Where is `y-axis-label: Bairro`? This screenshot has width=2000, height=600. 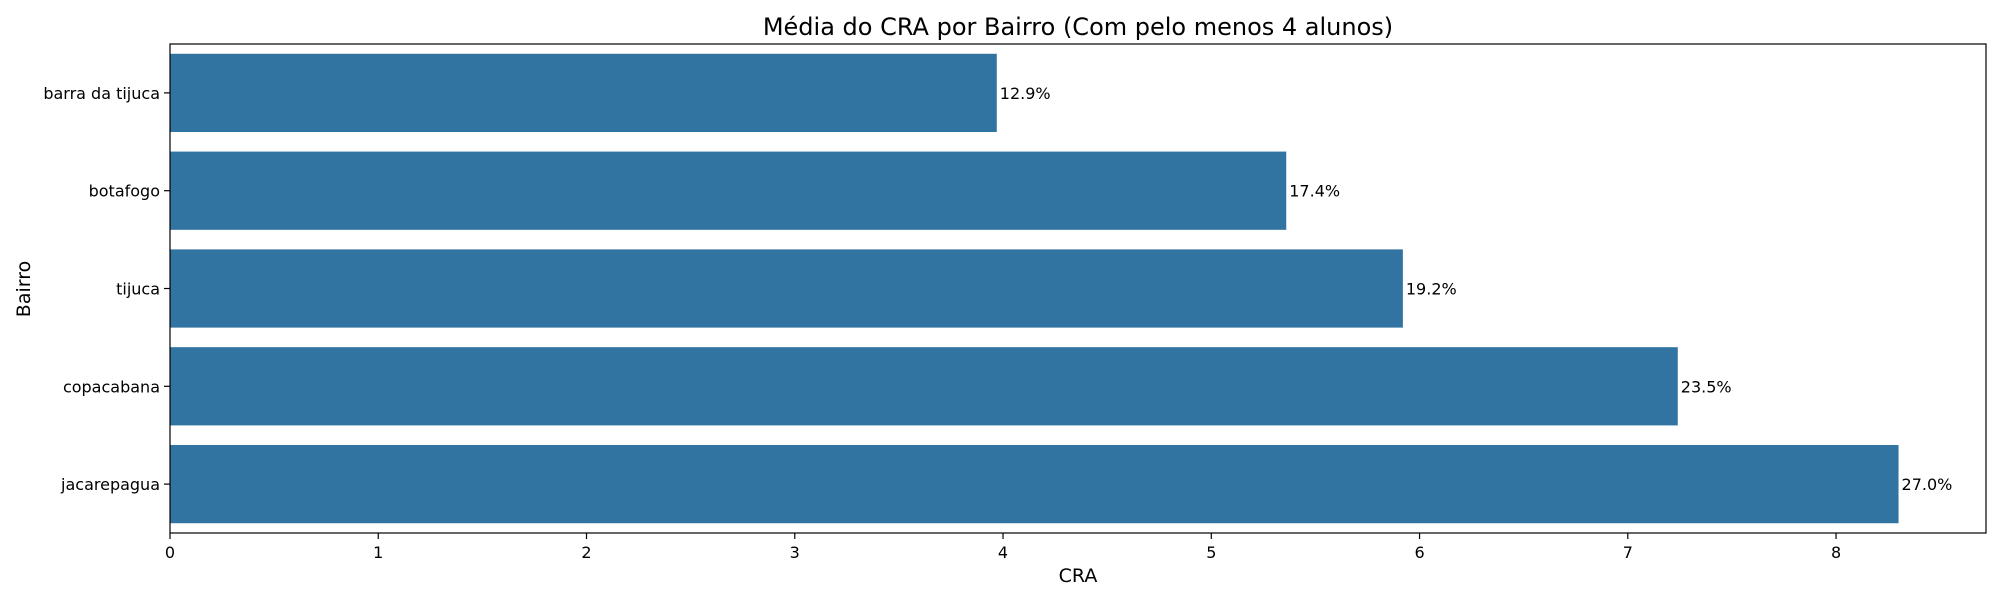 y-axis-label: Bairro is located at coordinates (24, 289).